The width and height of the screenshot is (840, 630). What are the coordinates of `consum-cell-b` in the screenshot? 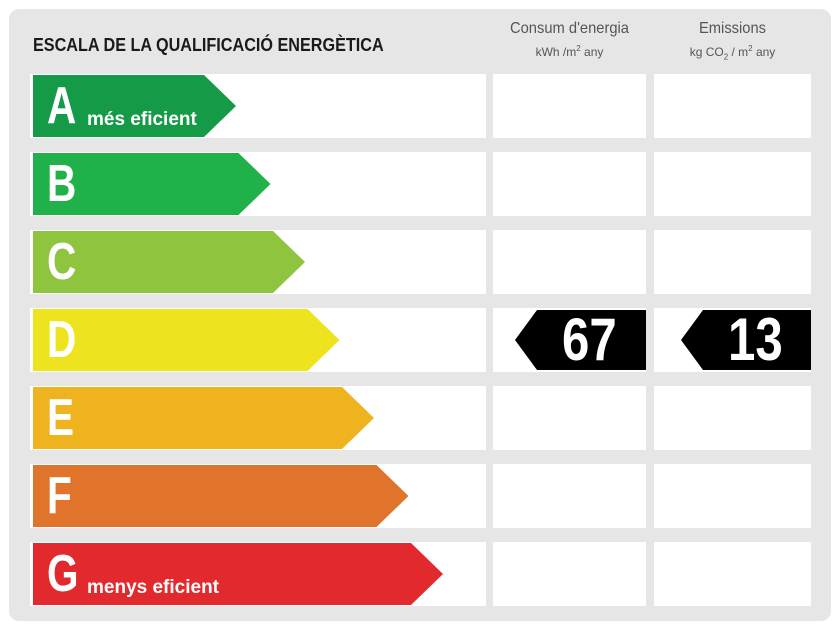 It's located at (569, 184).